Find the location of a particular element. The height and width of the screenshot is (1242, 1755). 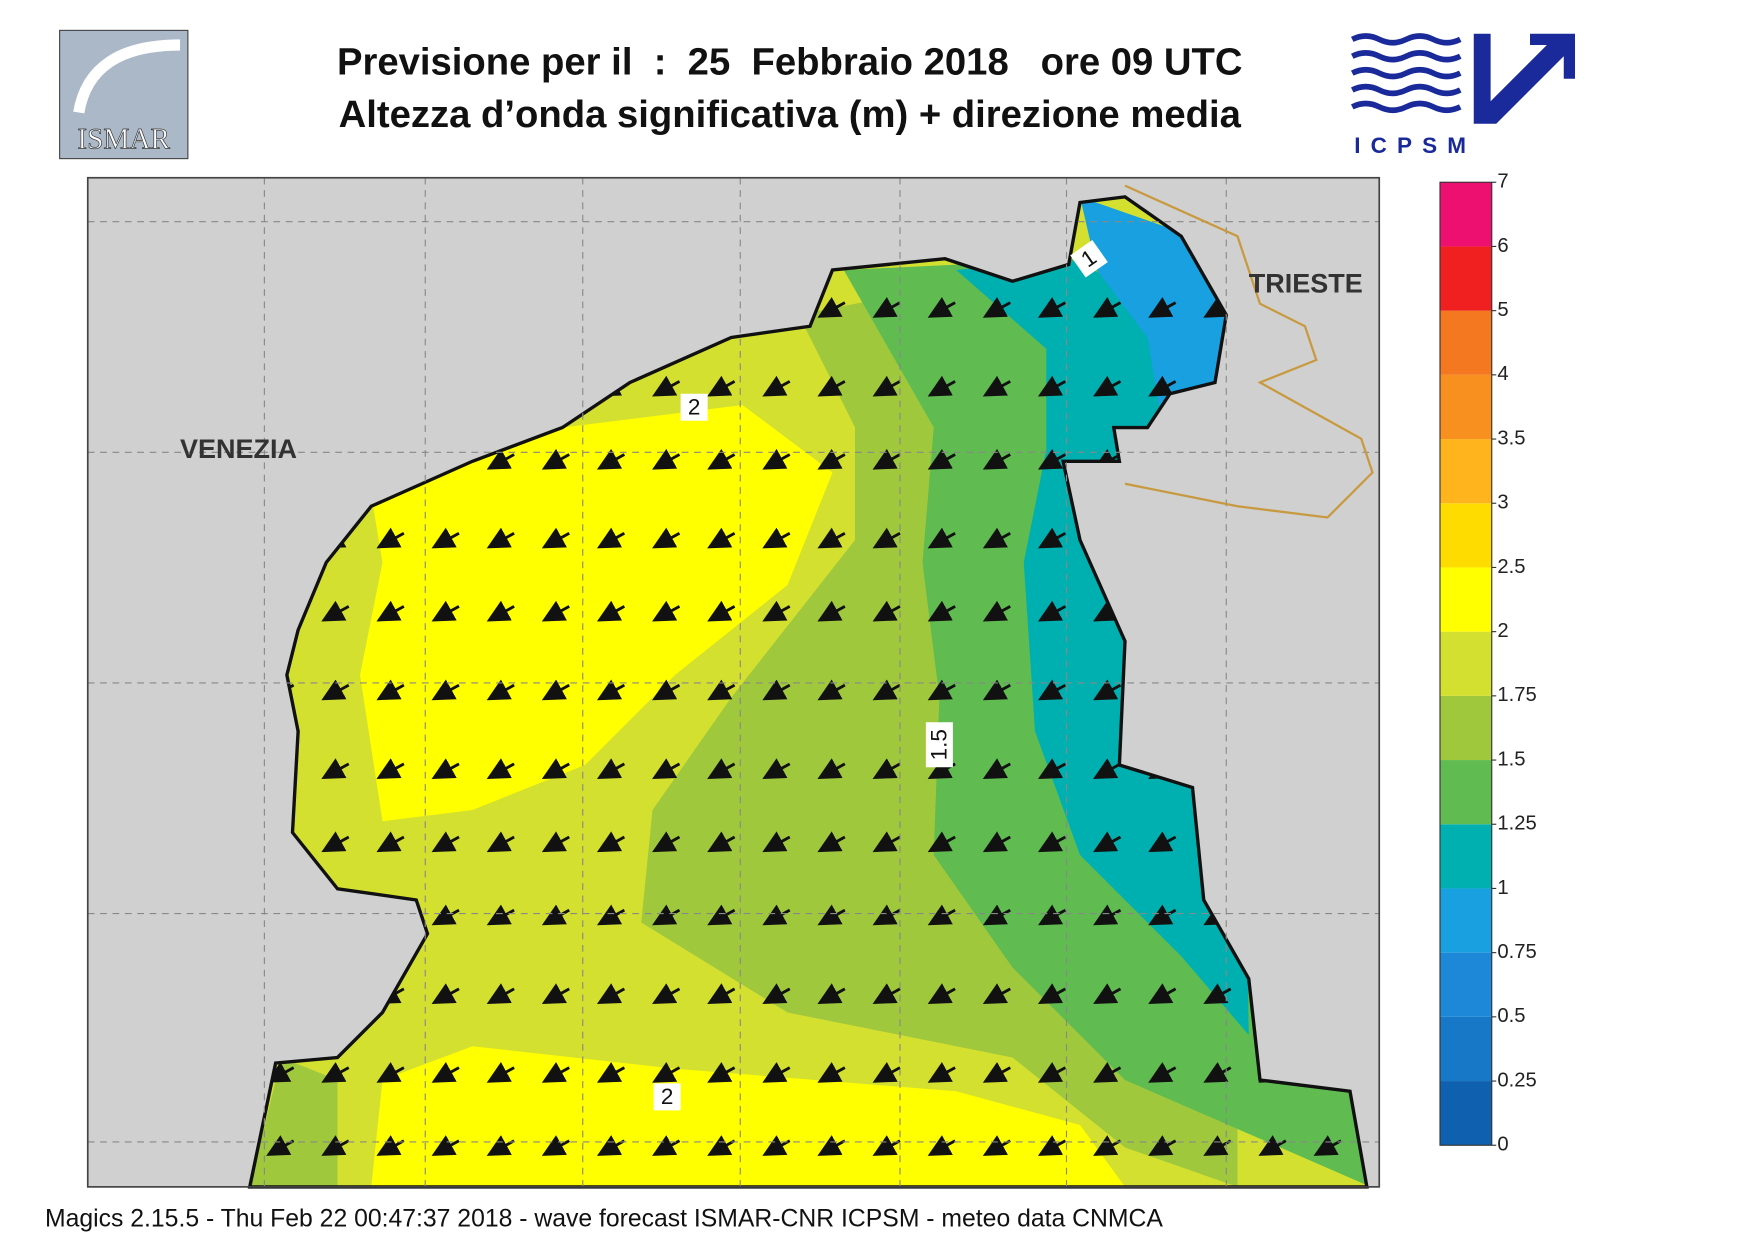

contour-label-box: 2 is located at coordinates (694, 407).